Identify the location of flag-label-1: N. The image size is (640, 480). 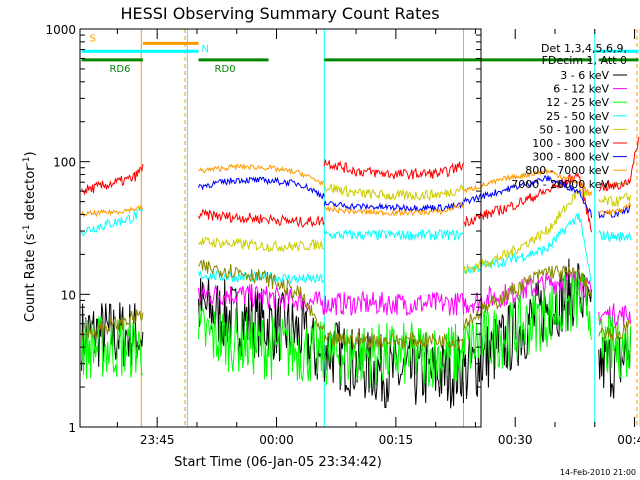
(205, 49).